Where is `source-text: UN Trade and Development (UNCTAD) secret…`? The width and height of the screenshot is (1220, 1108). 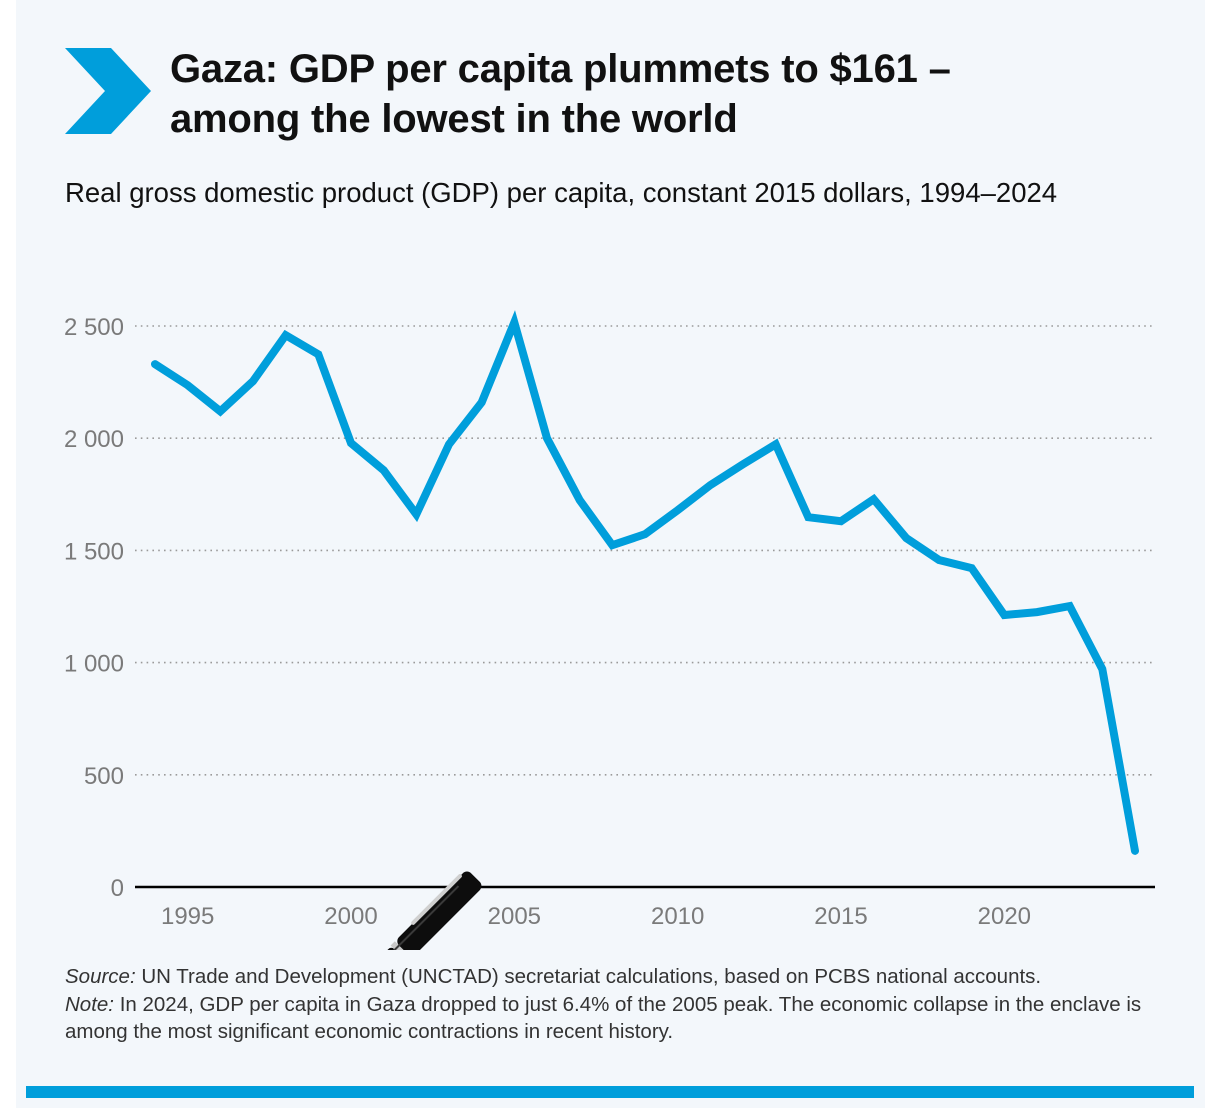 source-text: UN Trade and Development (UNCTAD) secret… is located at coordinates (588, 976).